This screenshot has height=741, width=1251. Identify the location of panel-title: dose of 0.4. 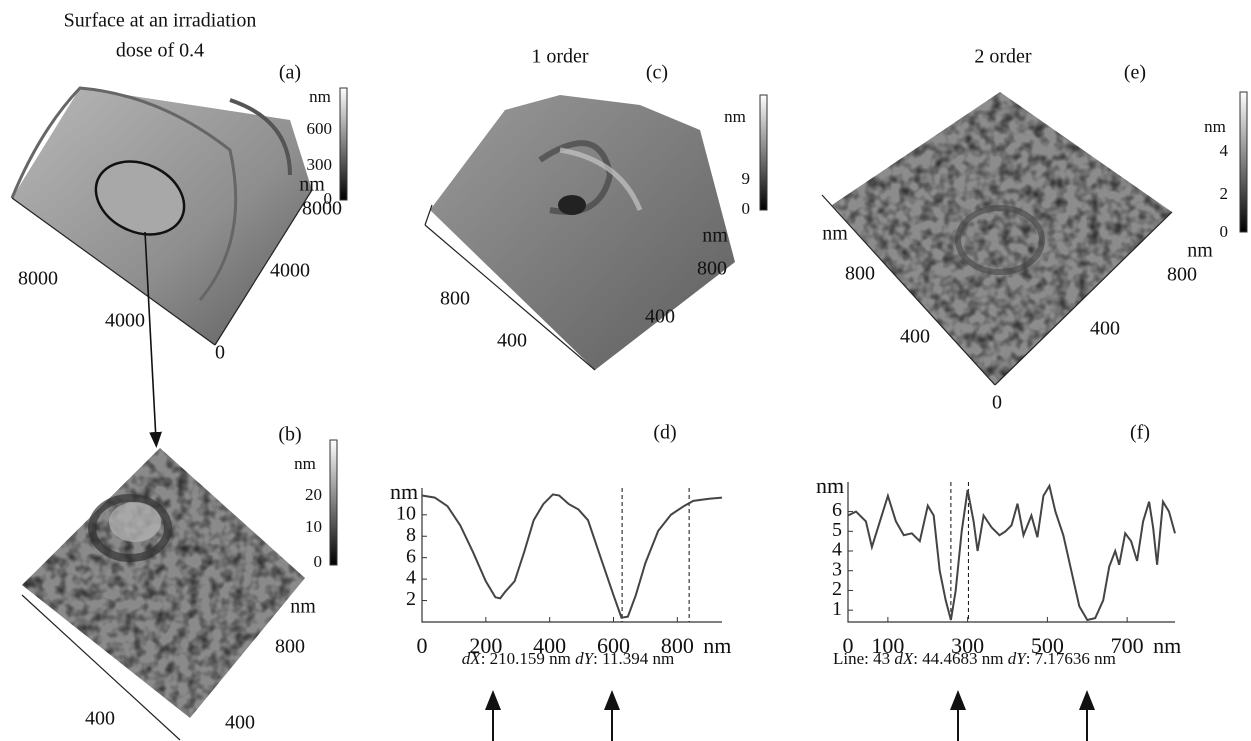
(160, 51).